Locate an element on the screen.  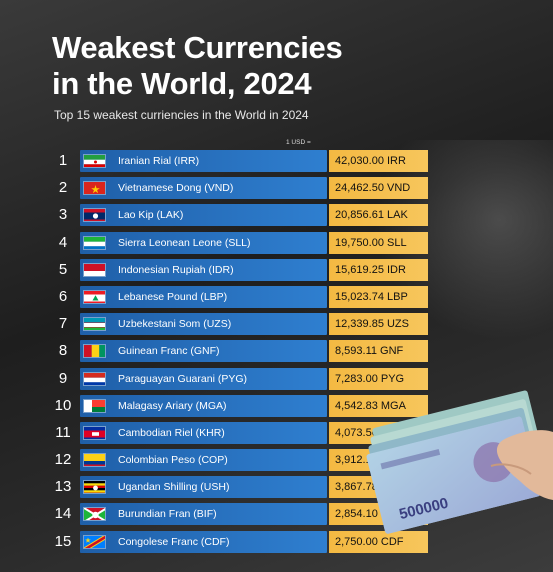
uganda-flag-icon is located at coordinates (94, 487).